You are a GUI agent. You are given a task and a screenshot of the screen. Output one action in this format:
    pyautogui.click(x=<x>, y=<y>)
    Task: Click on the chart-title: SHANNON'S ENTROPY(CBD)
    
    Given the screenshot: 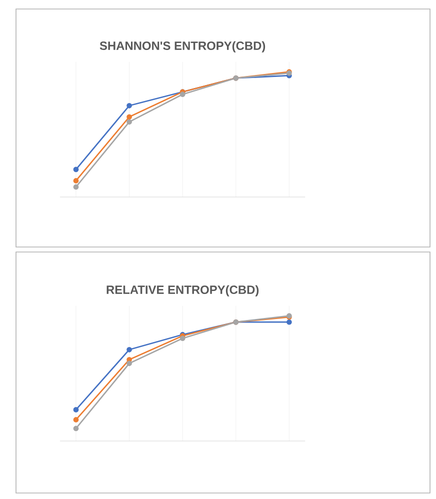 What is the action you would take?
    pyautogui.click(x=183, y=46)
    